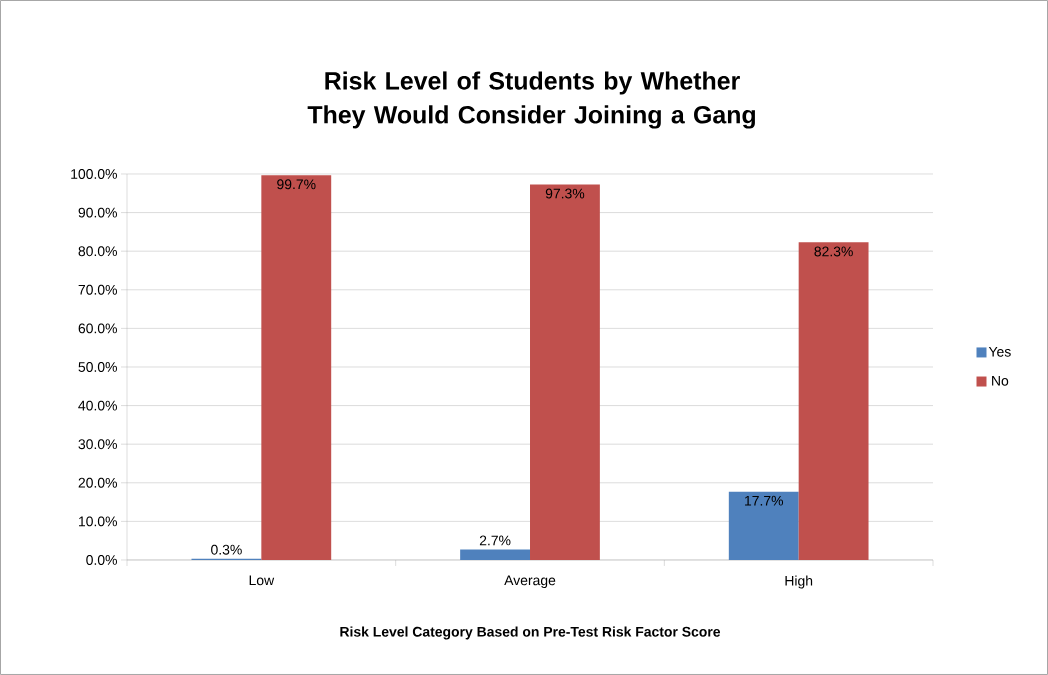  What do you see at coordinates (833, 251) in the screenshot?
I see `data-label: 82.3%` at bounding box center [833, 251].